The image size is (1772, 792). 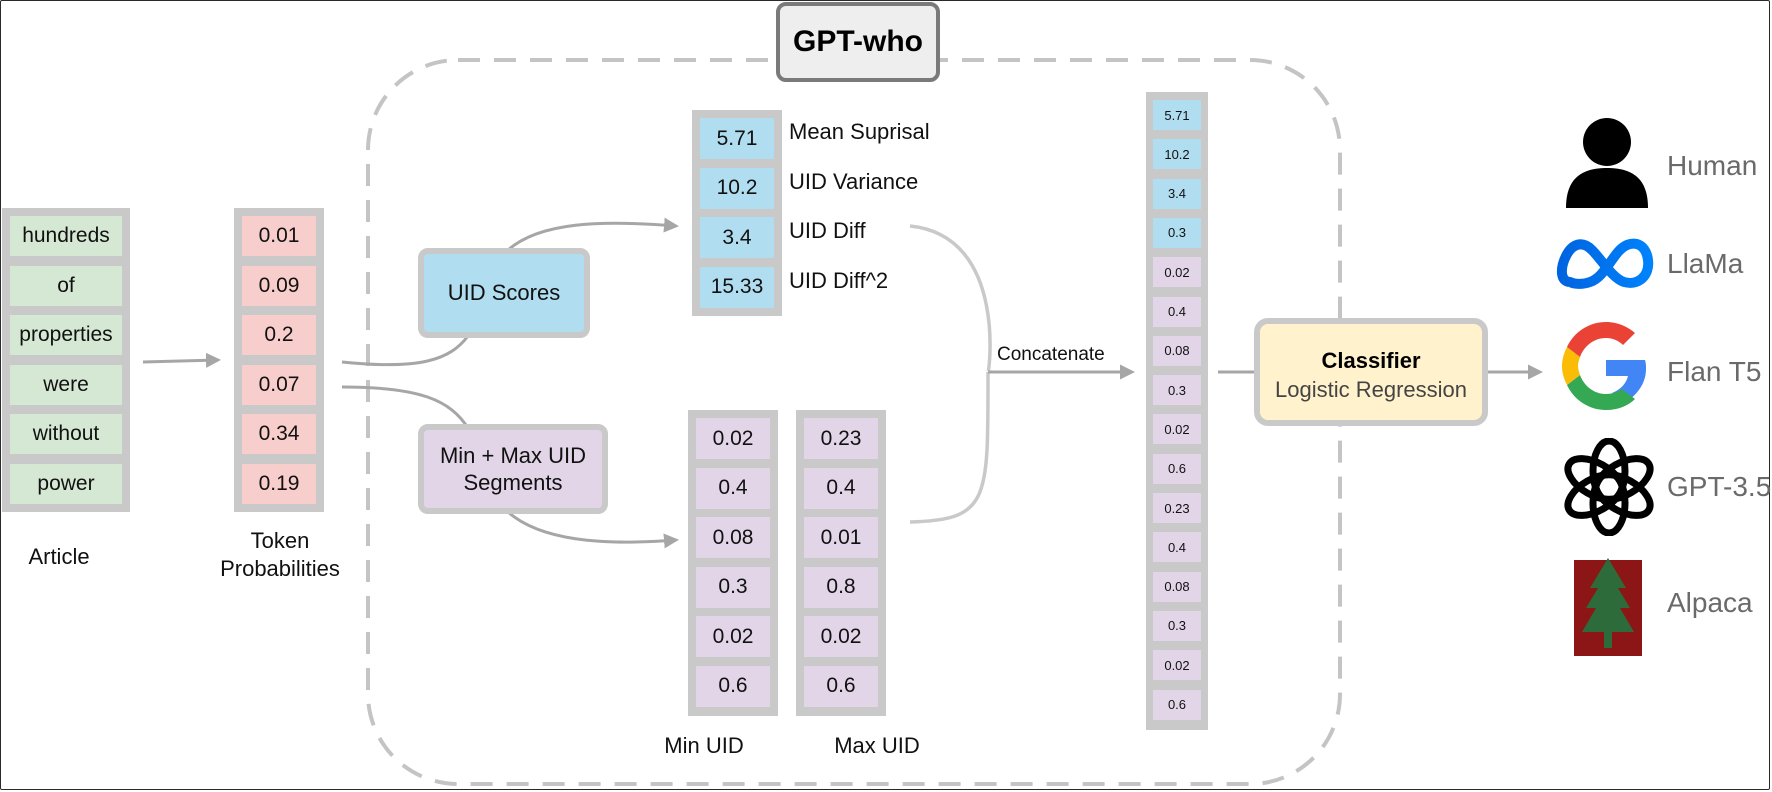 I want to click on uid-score-value: 15.33, so click(x=737, y=287).